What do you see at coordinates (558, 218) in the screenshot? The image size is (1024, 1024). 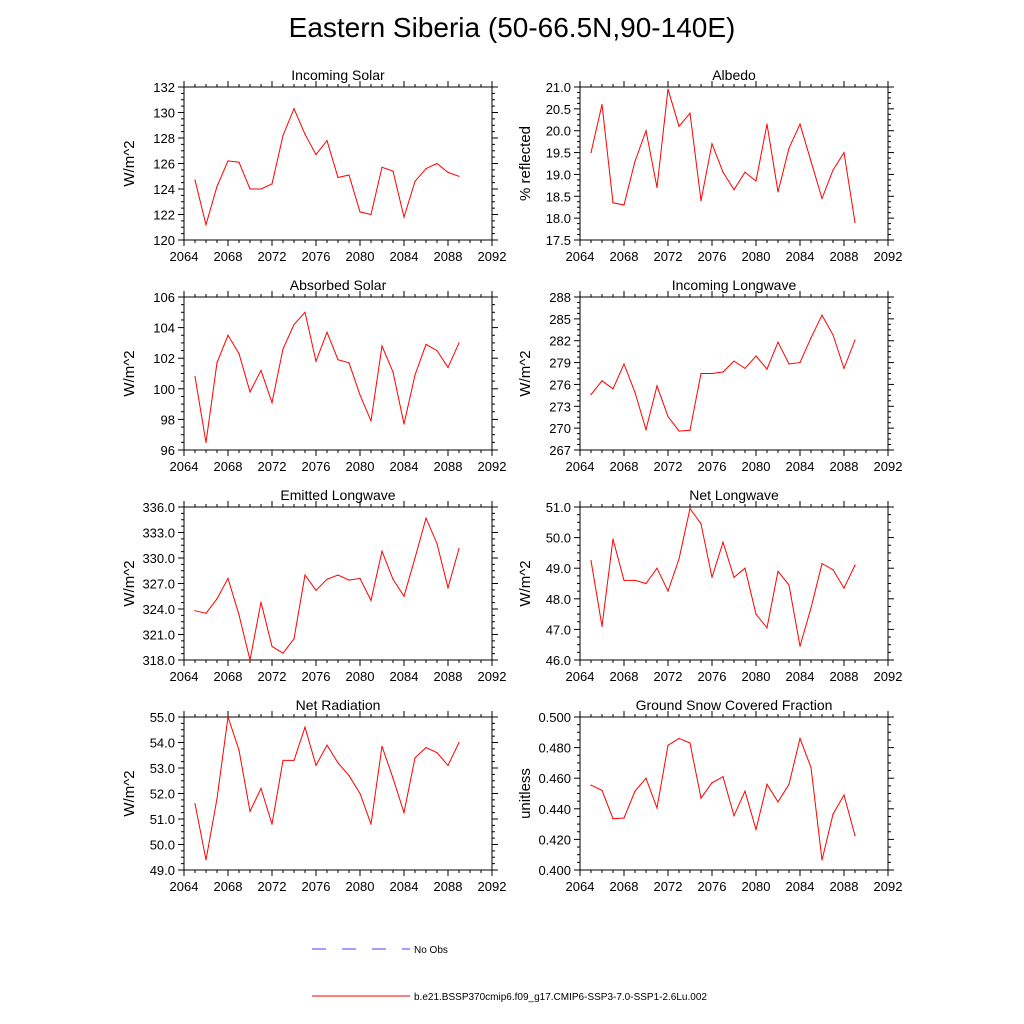 I see `y-tick-label: 18.0` at bounding box center [558, 218].